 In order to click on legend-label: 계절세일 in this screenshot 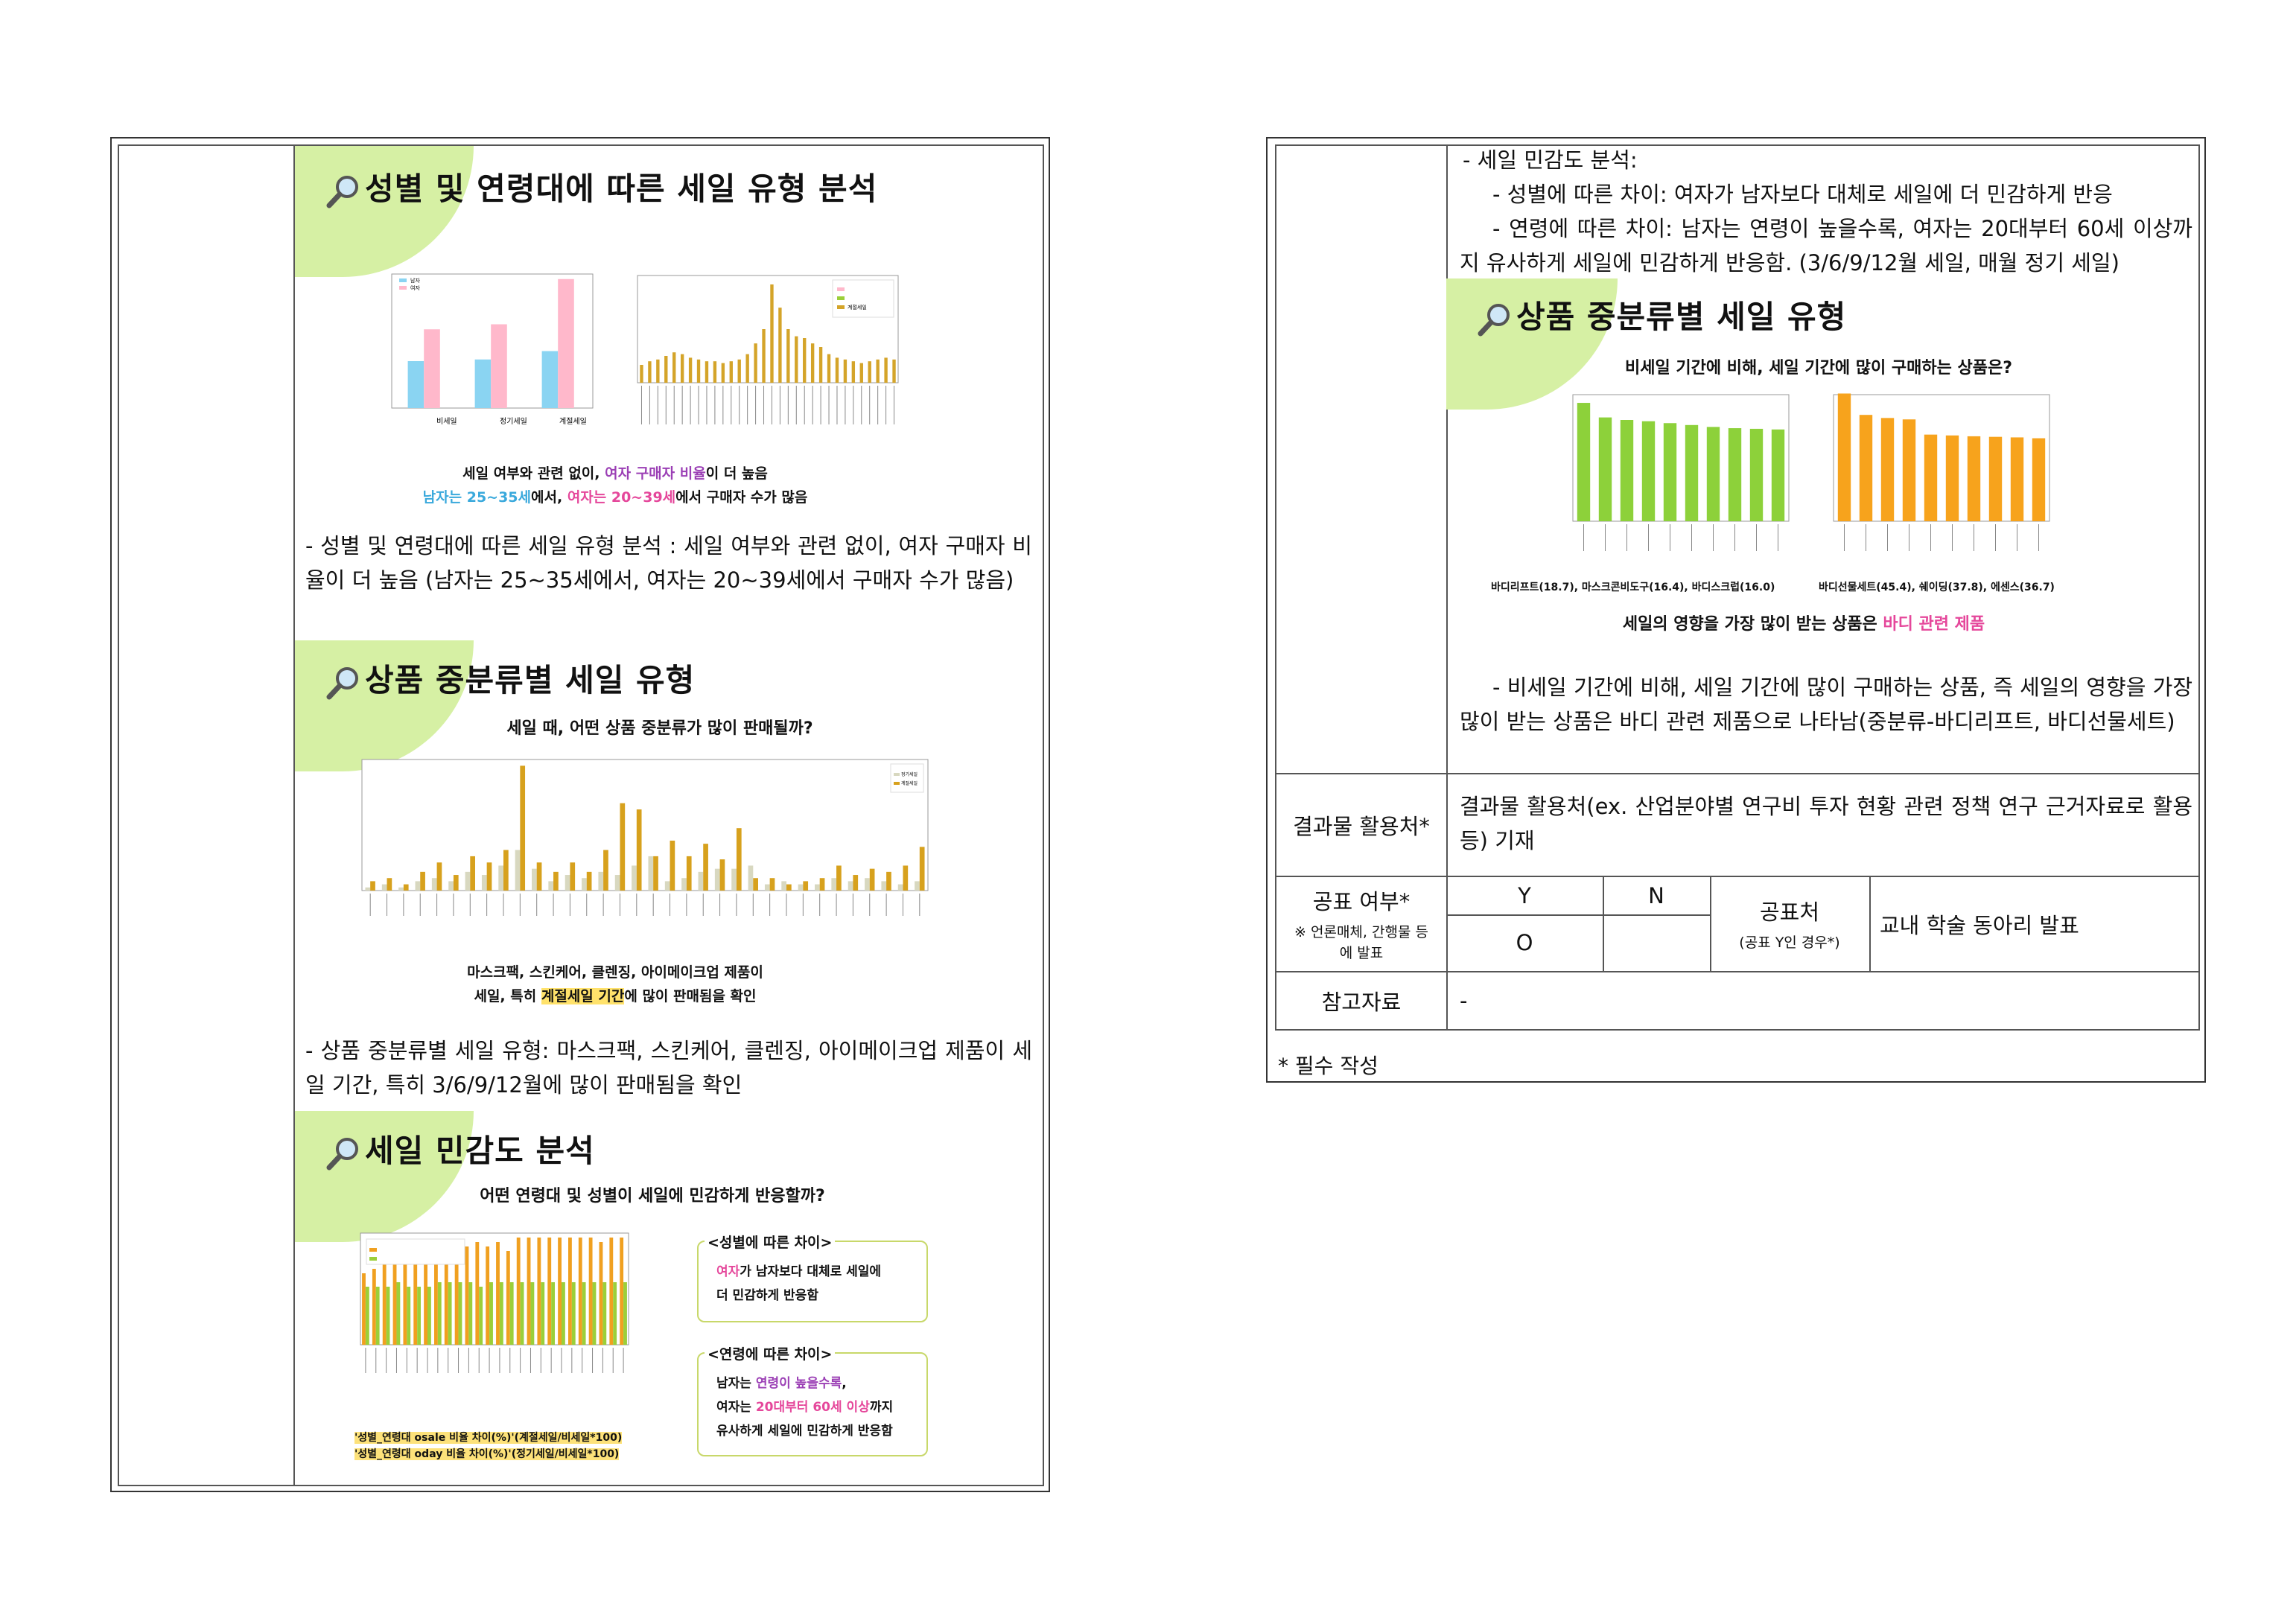, I will do `click(909, 783)`.